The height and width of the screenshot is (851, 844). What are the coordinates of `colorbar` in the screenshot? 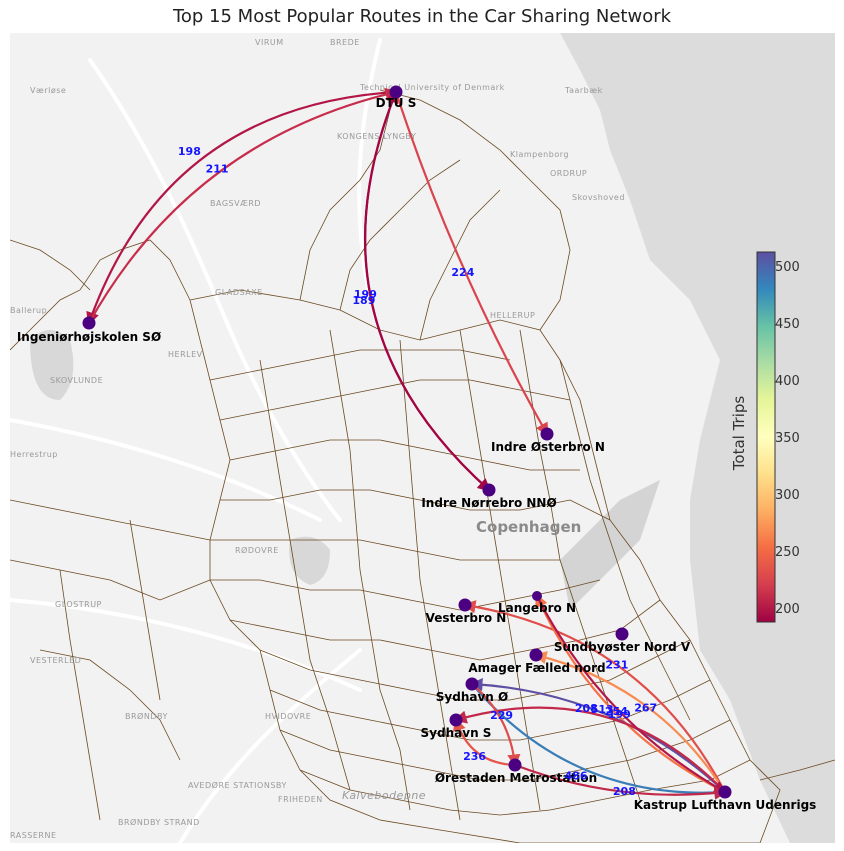 It's located at (766, 437).